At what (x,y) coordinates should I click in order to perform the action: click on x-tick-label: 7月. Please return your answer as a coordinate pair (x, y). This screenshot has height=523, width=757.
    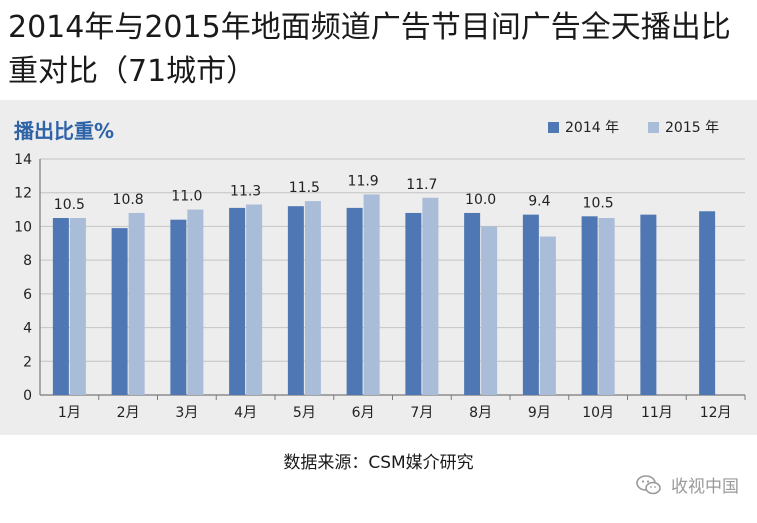
    Looking at the image, I should click on (421, 413).